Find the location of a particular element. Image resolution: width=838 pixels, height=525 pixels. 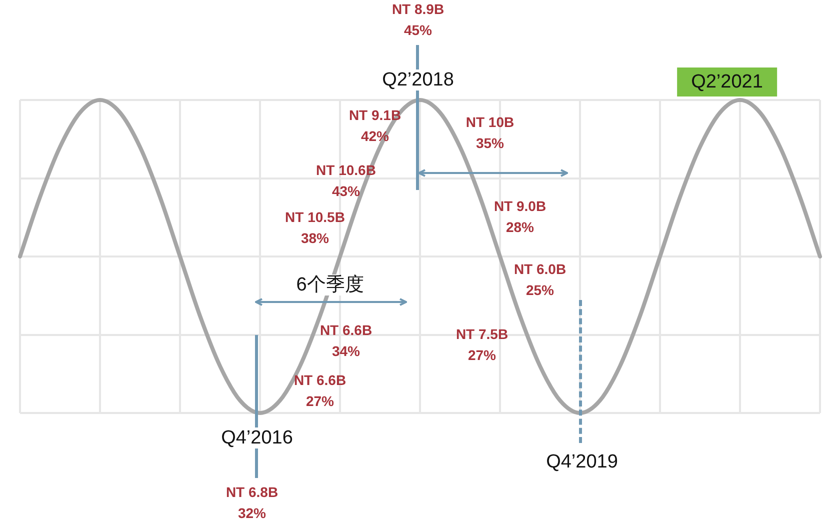

text: NT 8.9B 45% is located at coordinates (418, 20).